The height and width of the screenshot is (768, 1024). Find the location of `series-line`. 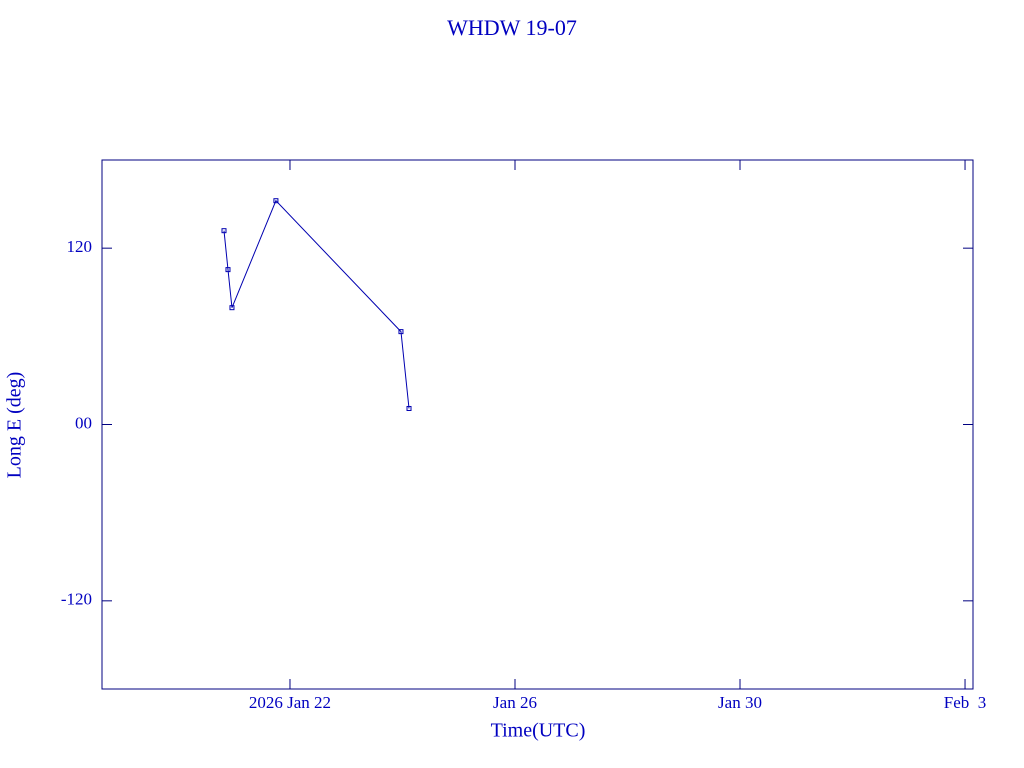

series-line is located at coordinates (316, 304).